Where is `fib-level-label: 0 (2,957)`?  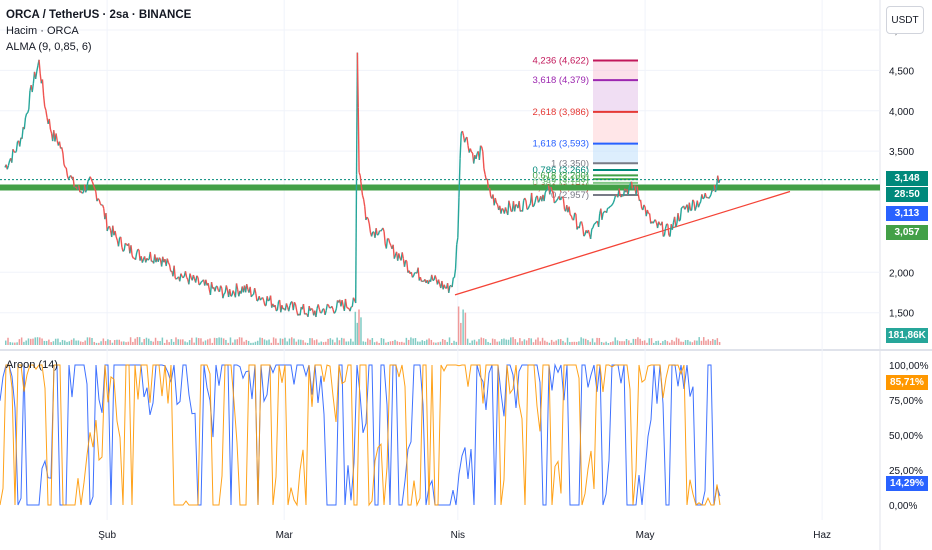
fib-level-label: 0 (2,957) is located at coordinates (570, 195).